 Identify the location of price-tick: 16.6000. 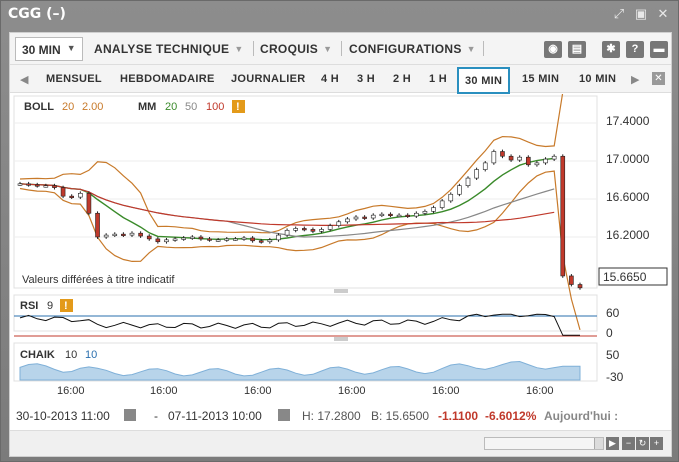
(628, 197).